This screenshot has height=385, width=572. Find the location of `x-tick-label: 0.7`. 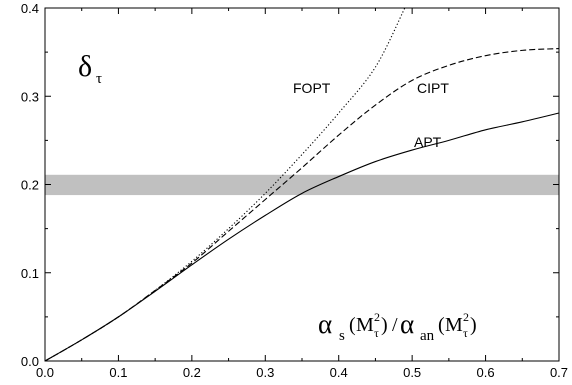

x-tick-label: 0.7 is located at coordinates (559, 372).